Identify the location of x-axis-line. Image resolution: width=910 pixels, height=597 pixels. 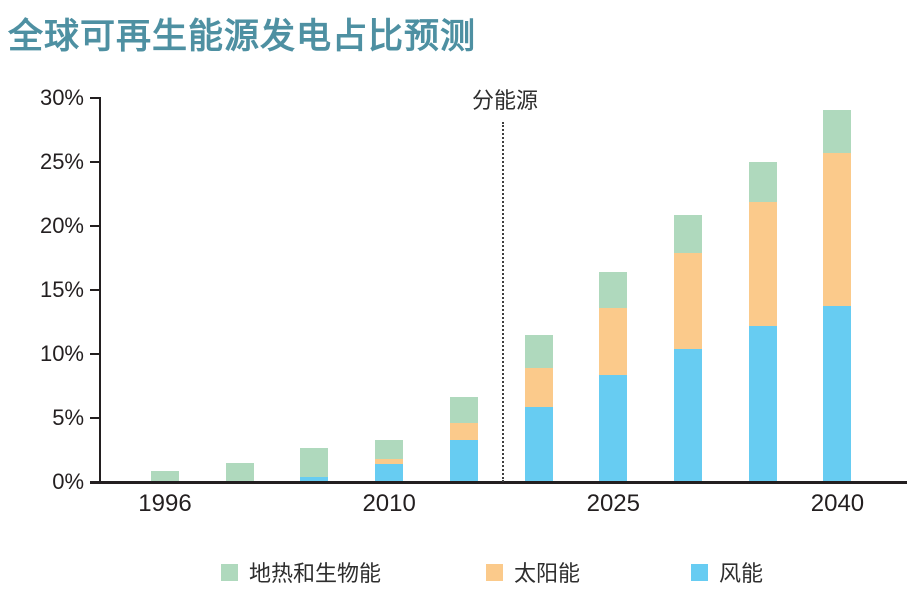
(498, 482).